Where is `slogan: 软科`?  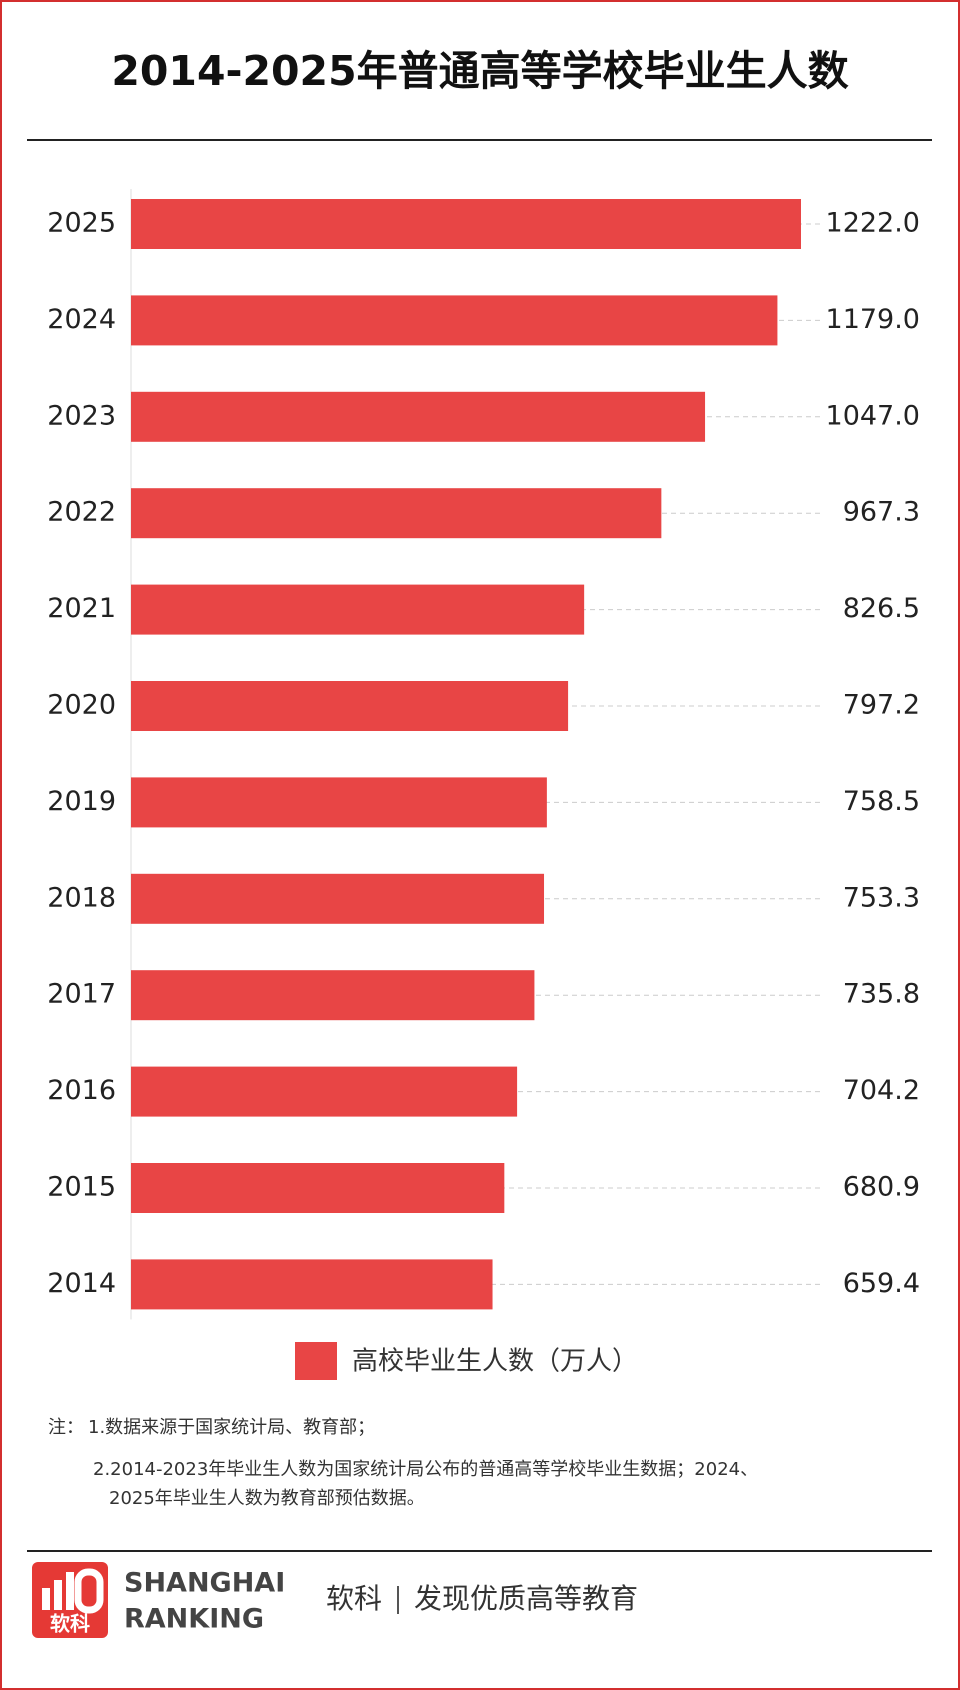
slogan: 软科 is located at coordinates (354, 1598).